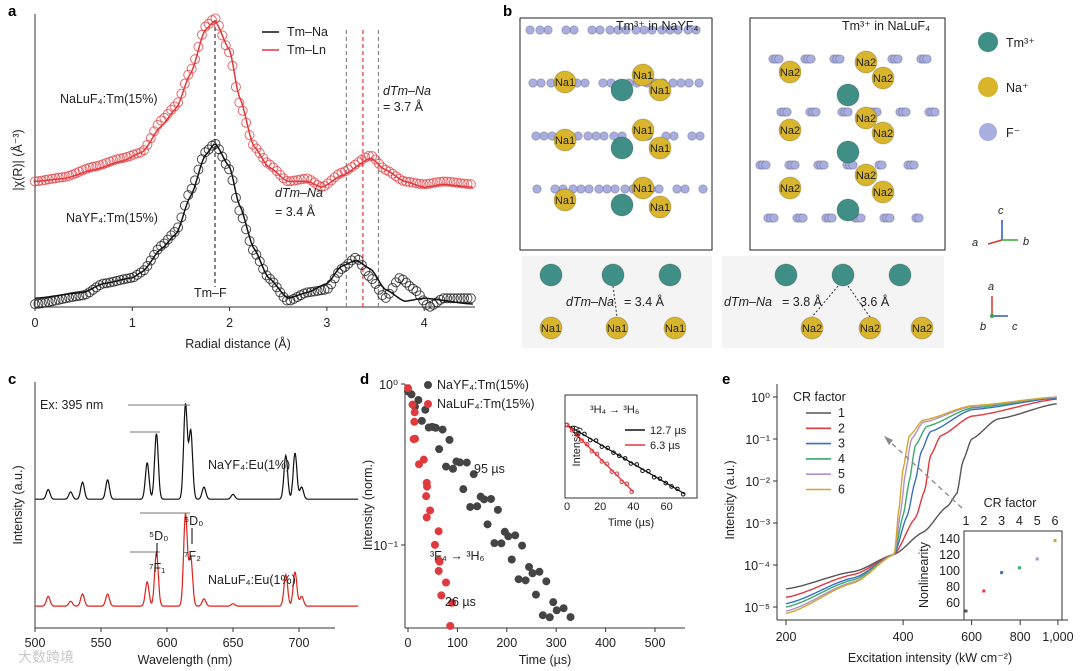 The width and height of the screenshot is (1080, 671). Describe the element at coordinates (192, 556) in the screenshot. I see `c-t2-lower: ⁷F₂` at that location.